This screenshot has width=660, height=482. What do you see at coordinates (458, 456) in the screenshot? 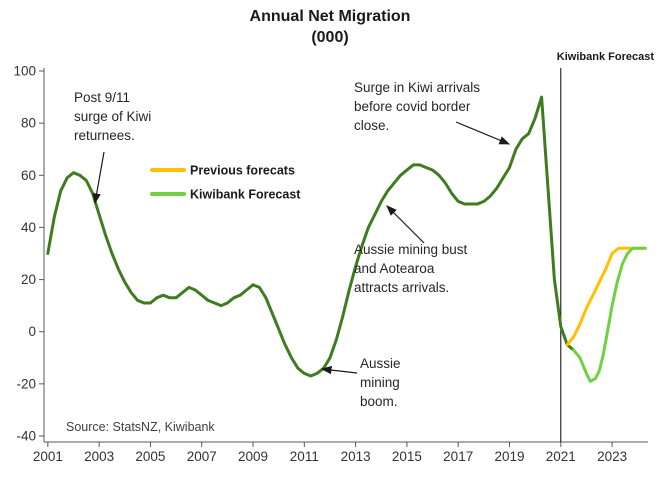
I see `x-tick-label: 2017` at bounding box center [458, 456].